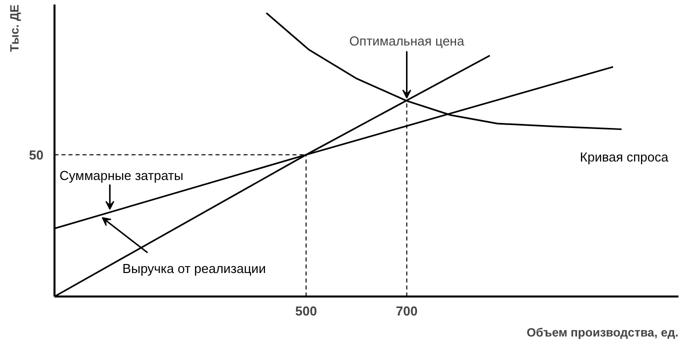 This screenshot has width=694, height=344. I want to click on series-label: Кривая спроса, so click(625, 156).